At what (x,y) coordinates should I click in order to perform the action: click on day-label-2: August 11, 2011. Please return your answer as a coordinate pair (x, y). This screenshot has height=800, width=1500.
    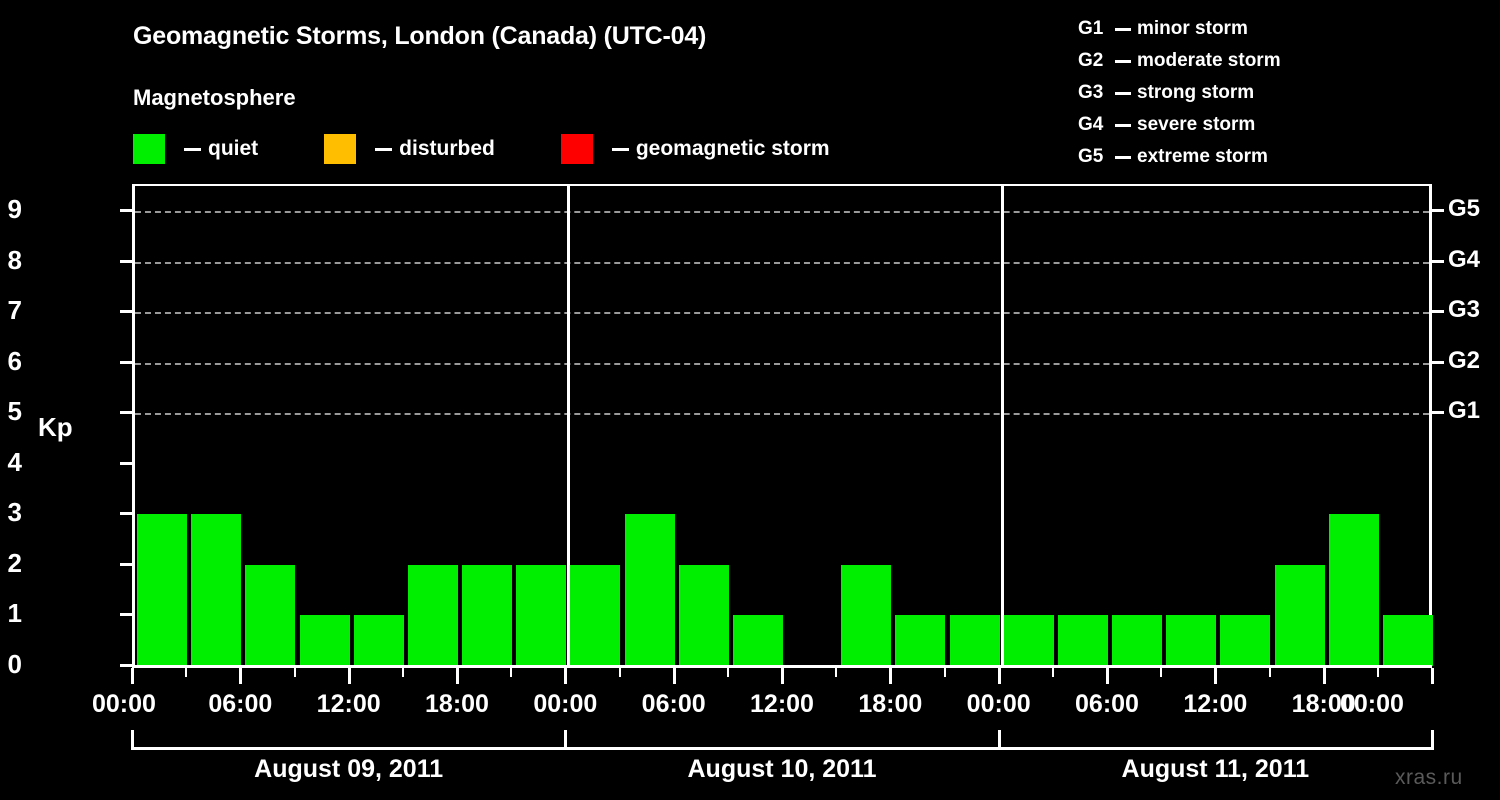
    Looking at the image, I should click on (1215, 769).